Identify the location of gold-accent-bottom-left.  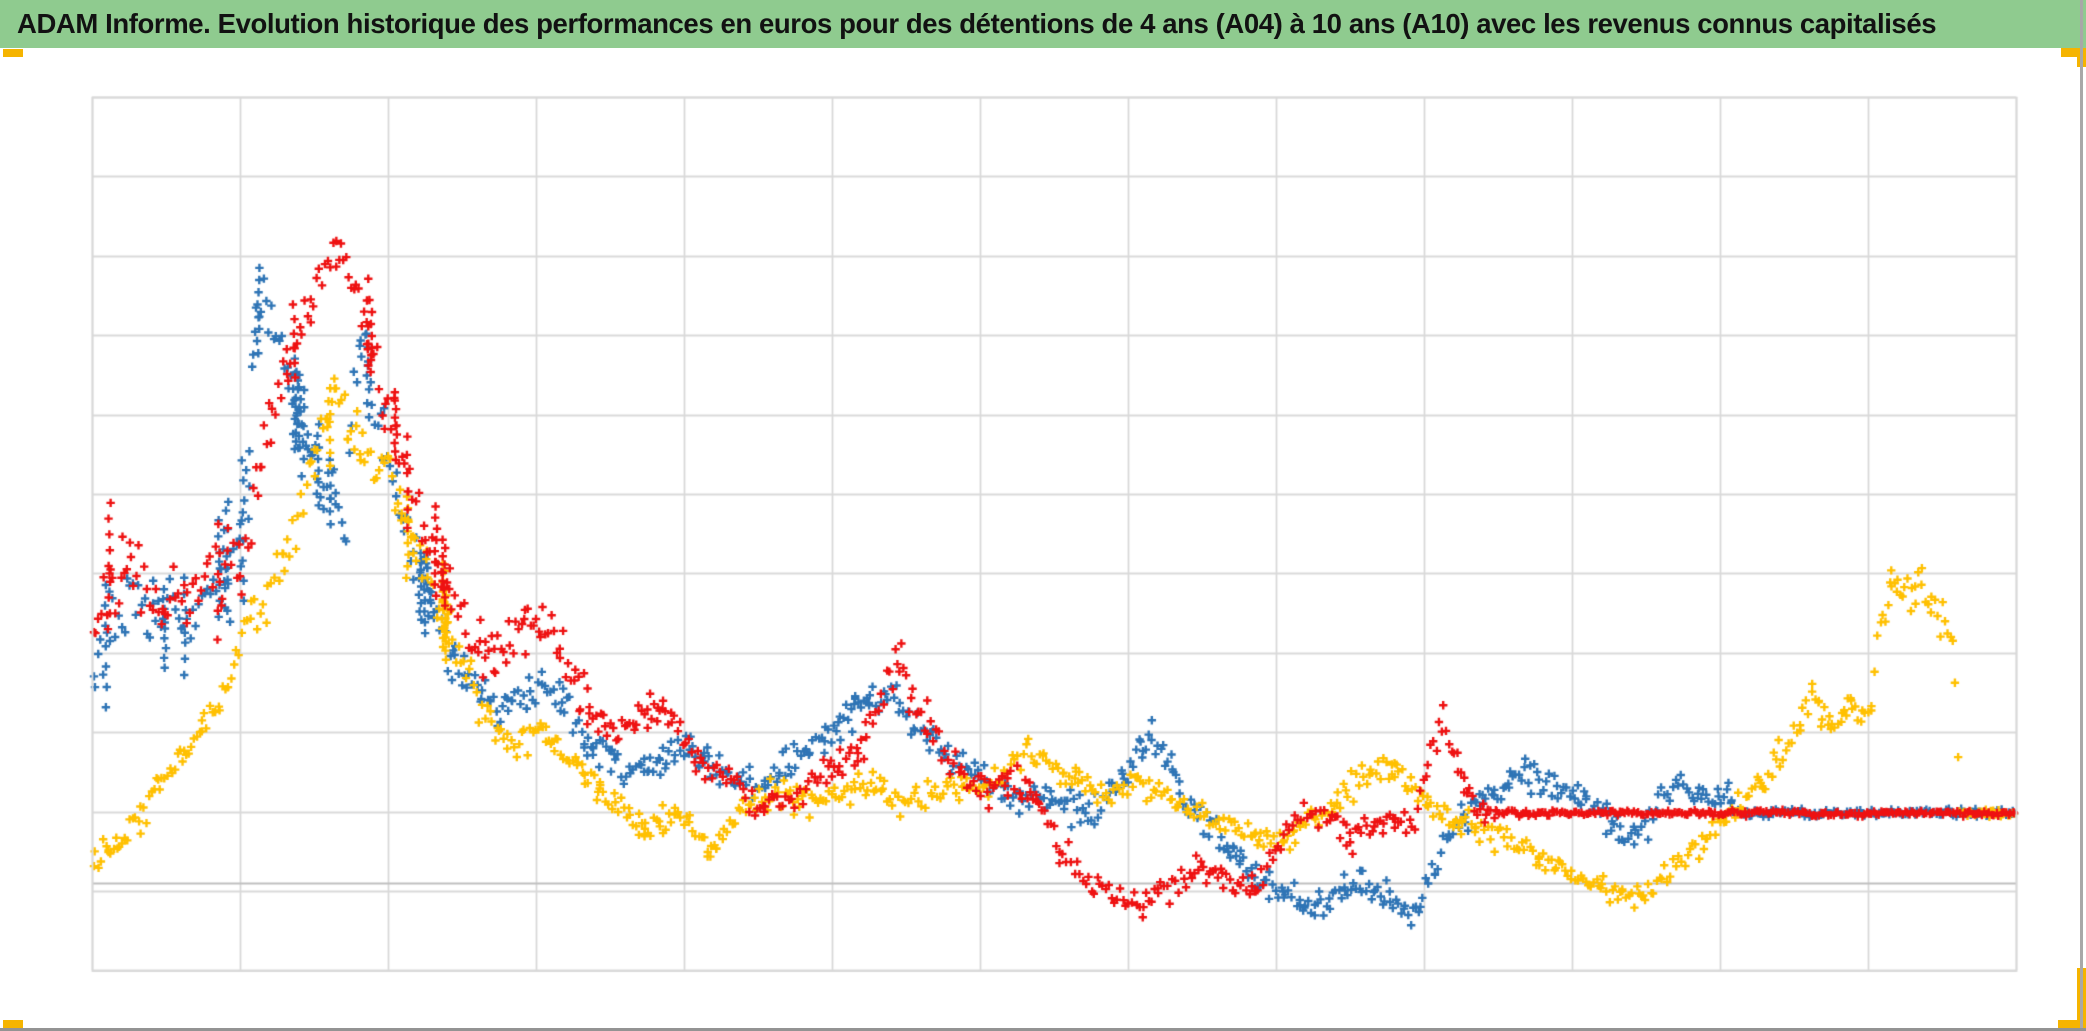
(13, 1024).